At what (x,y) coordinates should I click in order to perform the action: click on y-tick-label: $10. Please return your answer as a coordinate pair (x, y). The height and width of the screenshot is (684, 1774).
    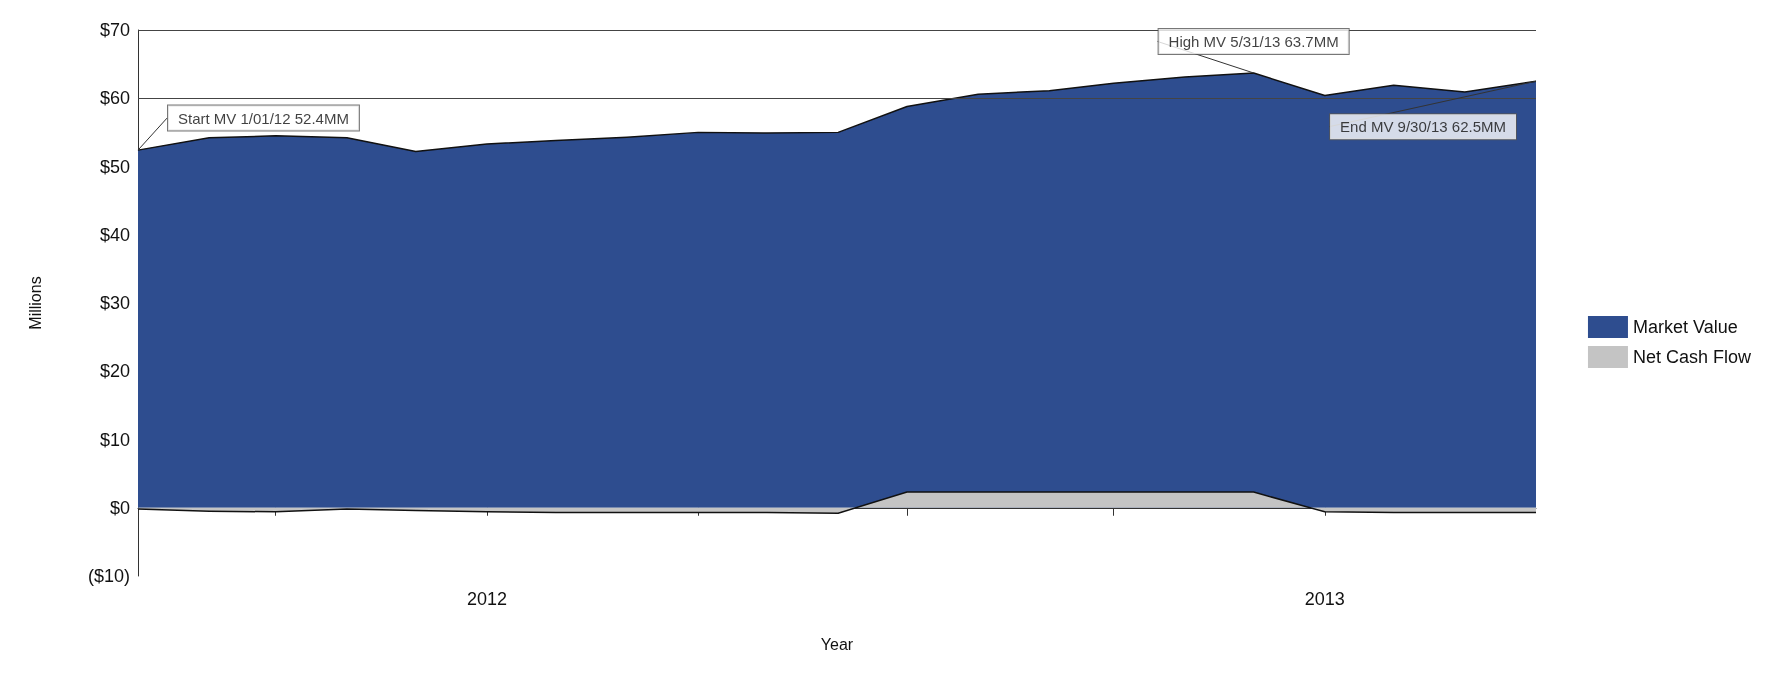
    Looking at the image, I should click on (114, 439).